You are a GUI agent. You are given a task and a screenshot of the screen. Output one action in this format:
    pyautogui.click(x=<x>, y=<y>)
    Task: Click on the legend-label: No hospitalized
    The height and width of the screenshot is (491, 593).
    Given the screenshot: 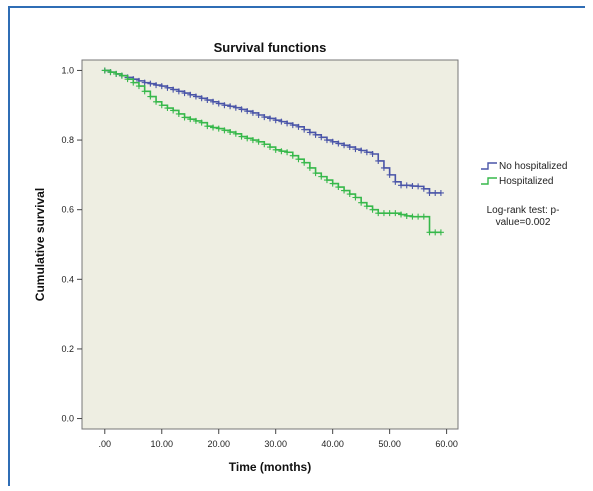 What is the action you would take?
    pyautogui.click(x=533, y=166)
    